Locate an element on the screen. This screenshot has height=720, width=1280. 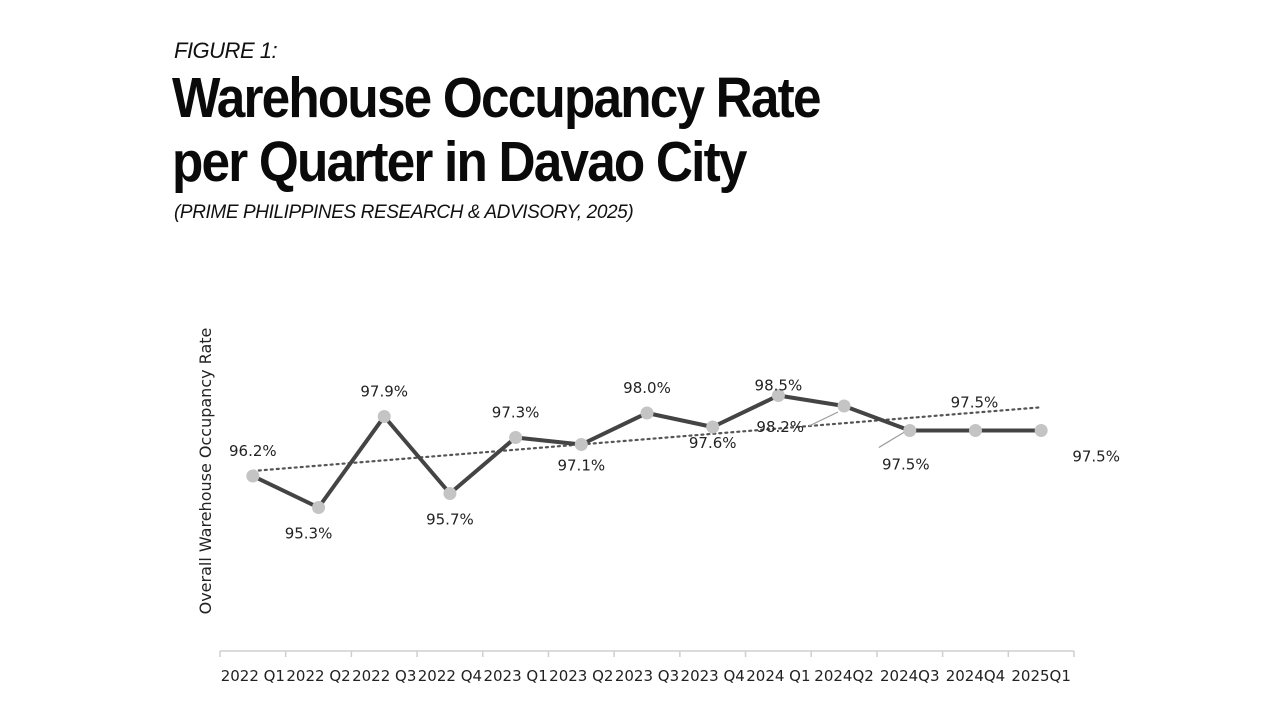
chart-title-line-2: per Quarter in Davao City is located at coordinates (459, 162).